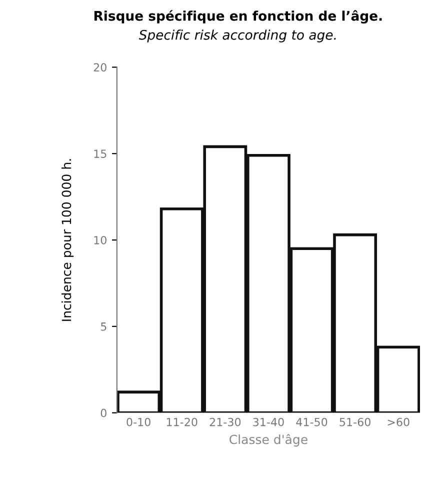 This screenshot has height=480, width=433. I want to click on x-tick-label: 0-10, so click(138, 422).